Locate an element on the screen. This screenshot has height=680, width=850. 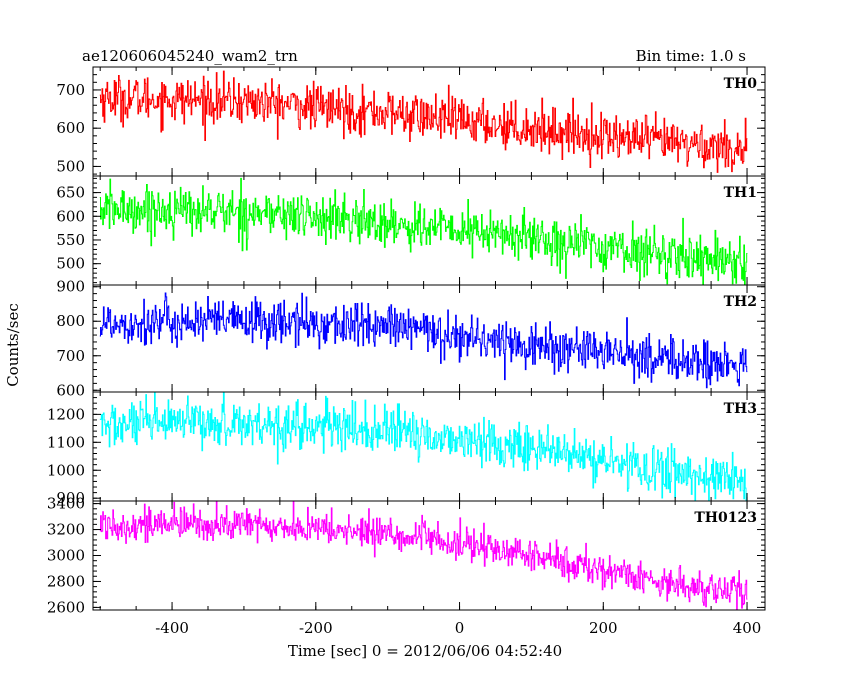
panel-th3: 900 1000 1100 1200 TH3 is located at coordinates (406, 449).